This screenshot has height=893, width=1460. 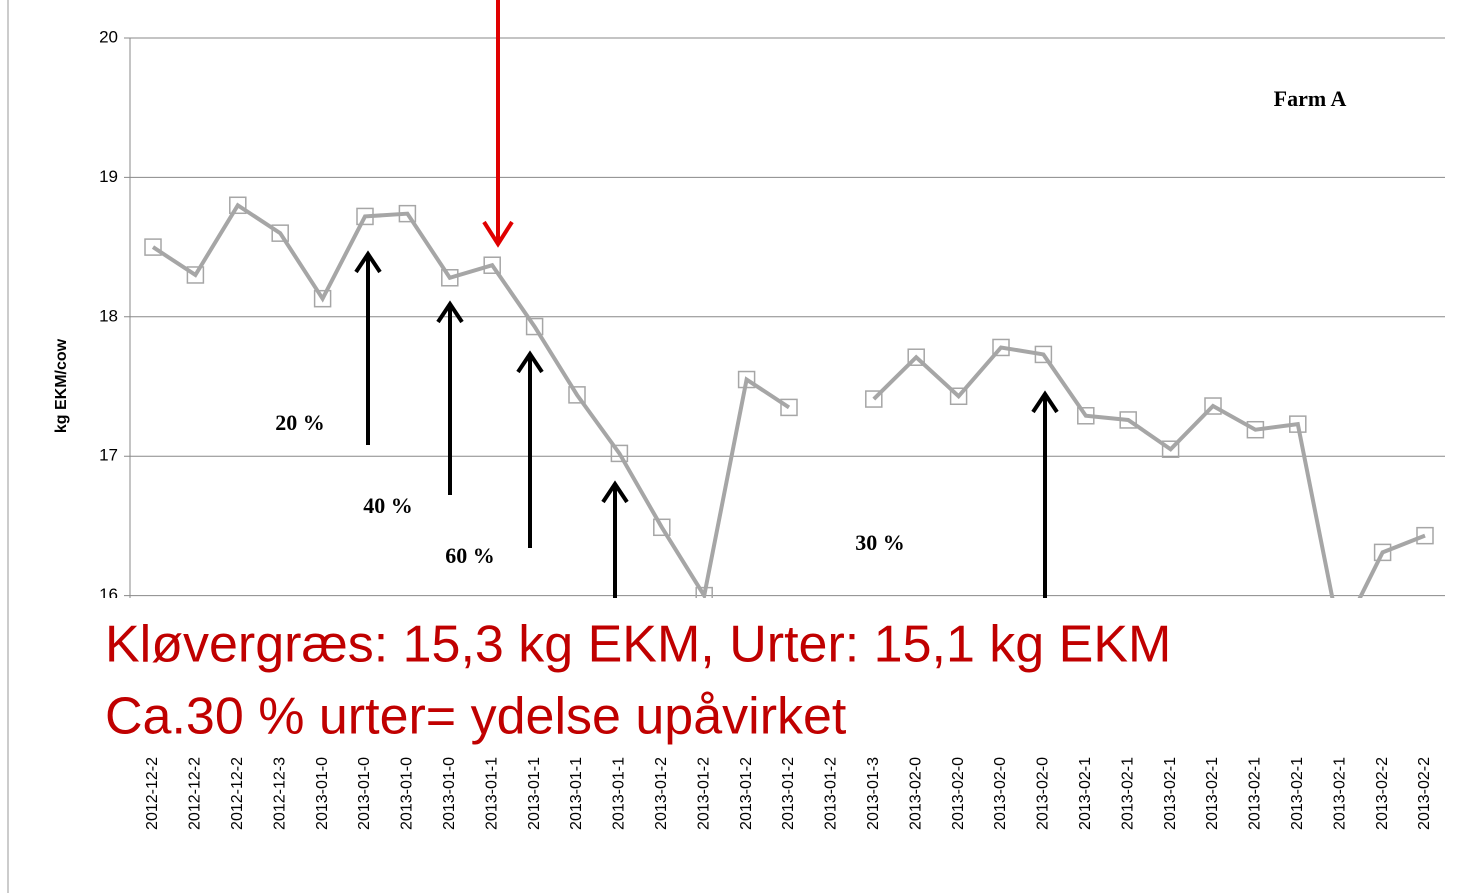 I want to click on y-tick-label: 19, so click(x=108, y=176).